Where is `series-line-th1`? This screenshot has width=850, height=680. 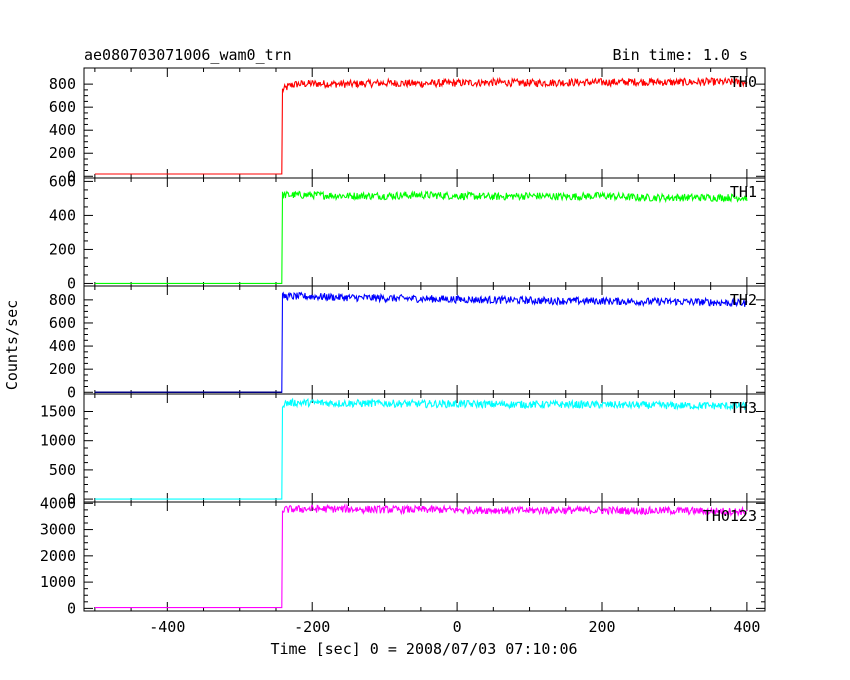
series-line-th1 is located at coordinates (421, 237).